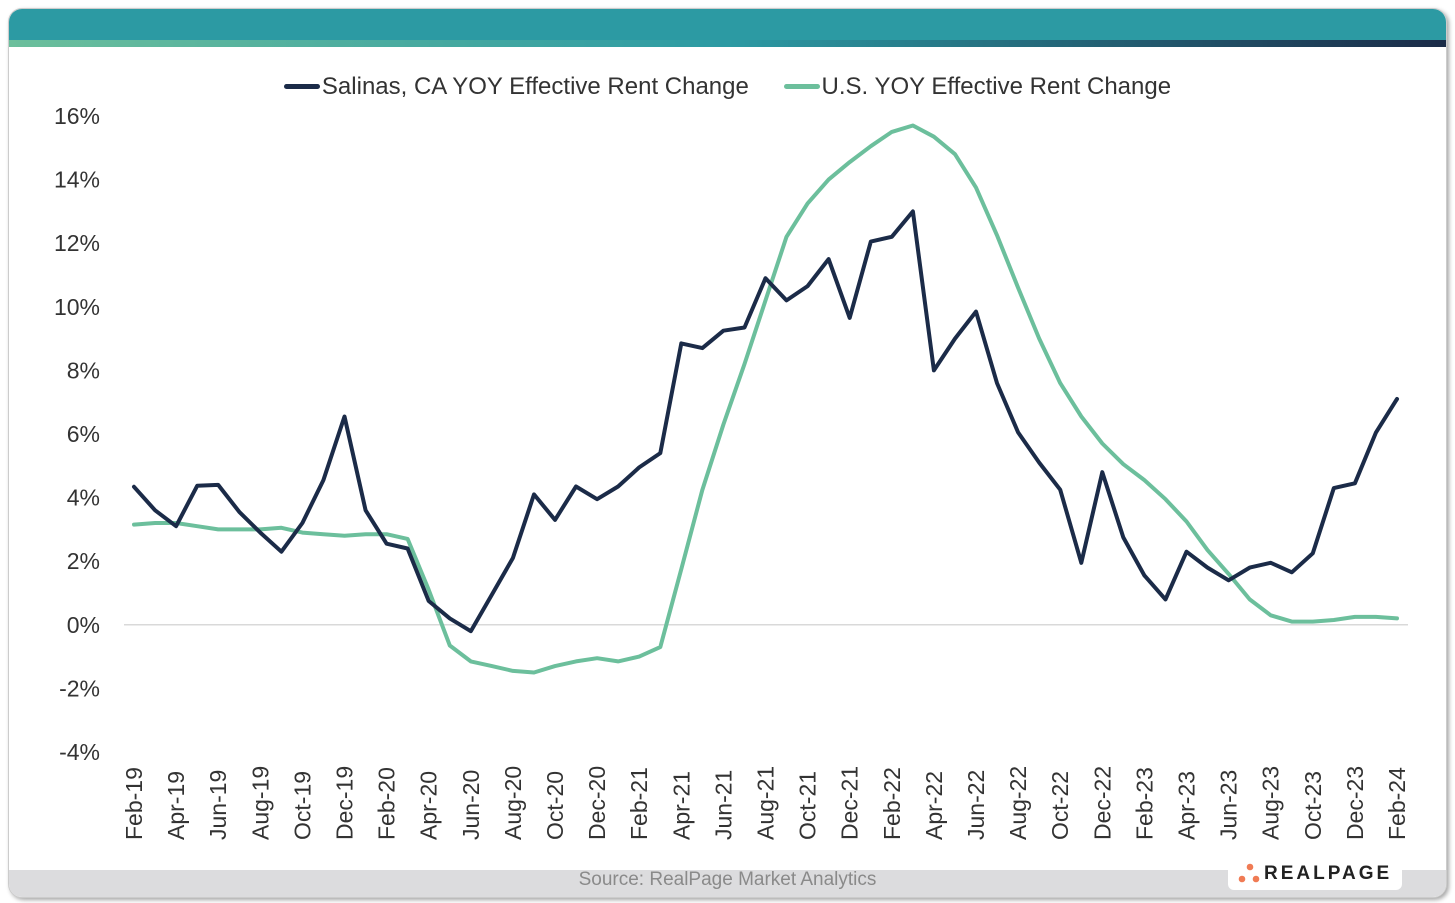 The height and width of the screenshot is (903, 1455). What do you see at coordinates (83, 434) in the screenshot?
I see `y-tick-label: 6%` at bounding box center [83, 434].